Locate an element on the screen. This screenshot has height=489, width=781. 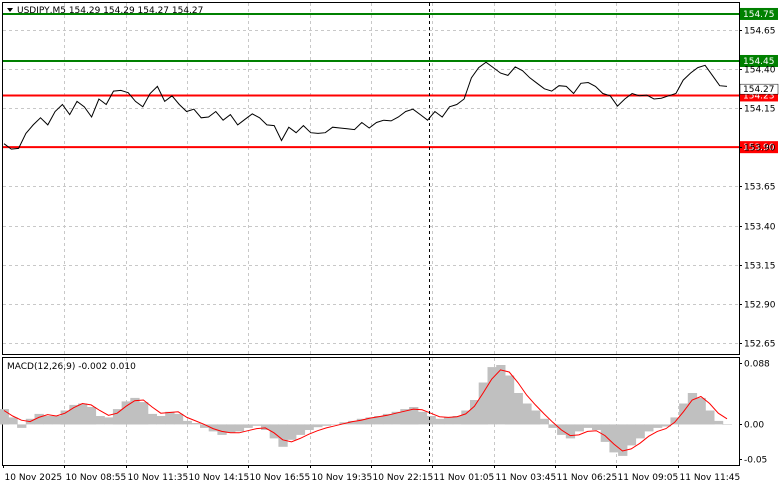
triangle-down-icon is located at coordinates (10, 10).